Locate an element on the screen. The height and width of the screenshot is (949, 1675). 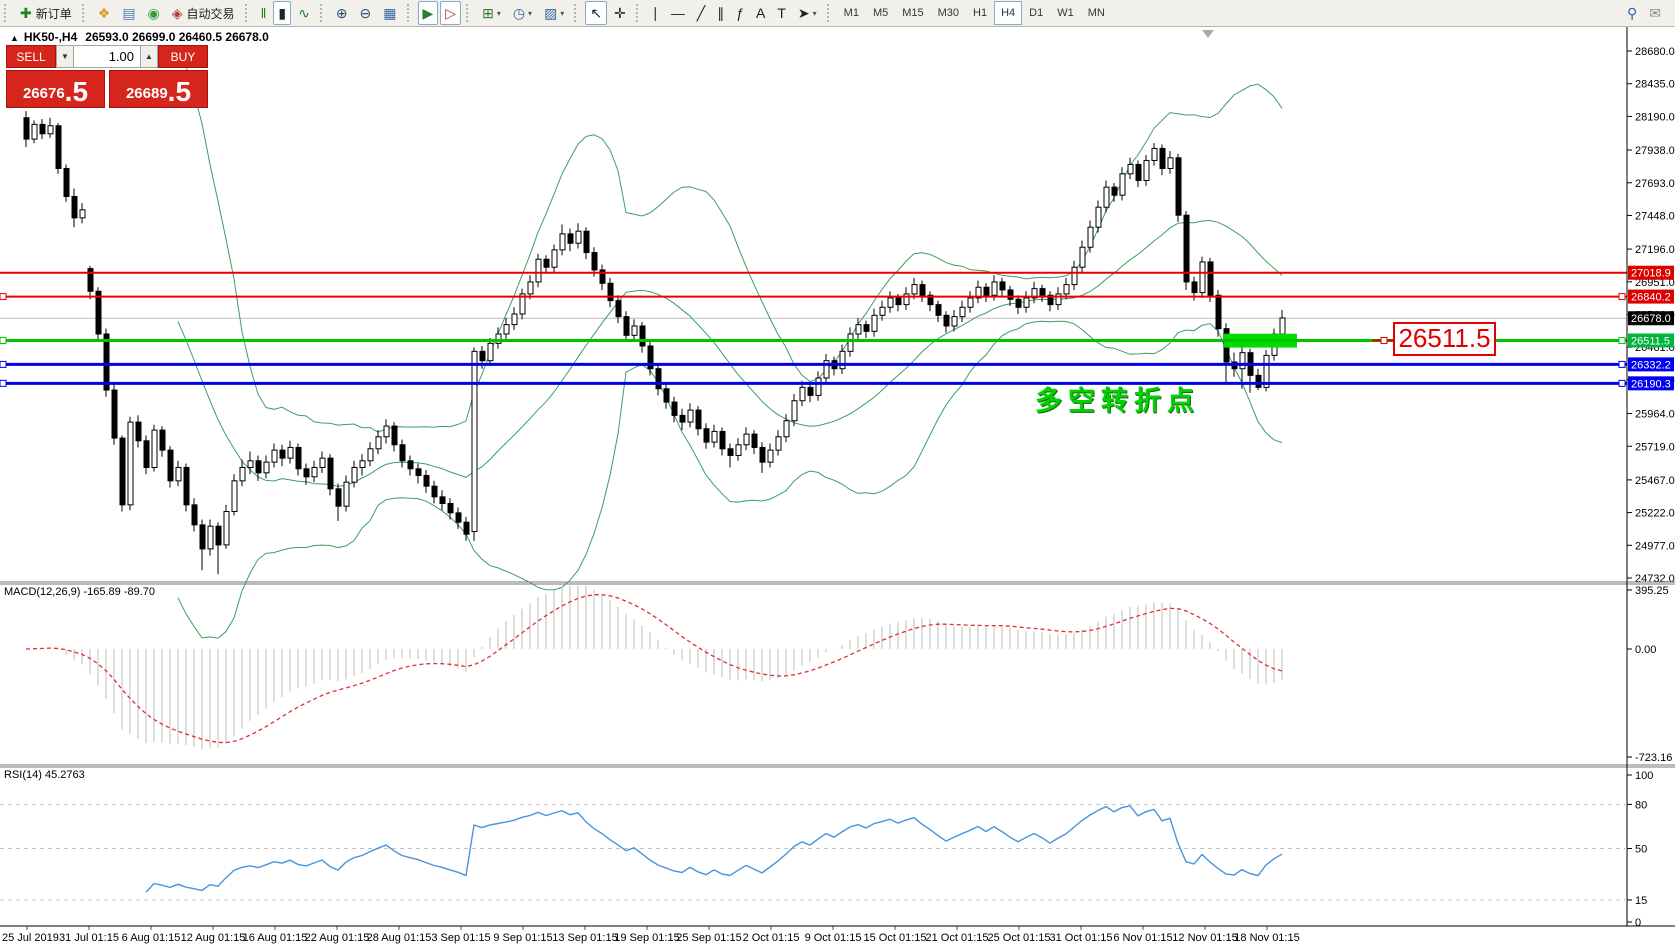
timeframe-h4-button: H4 is located at coordinates (1008, 13).